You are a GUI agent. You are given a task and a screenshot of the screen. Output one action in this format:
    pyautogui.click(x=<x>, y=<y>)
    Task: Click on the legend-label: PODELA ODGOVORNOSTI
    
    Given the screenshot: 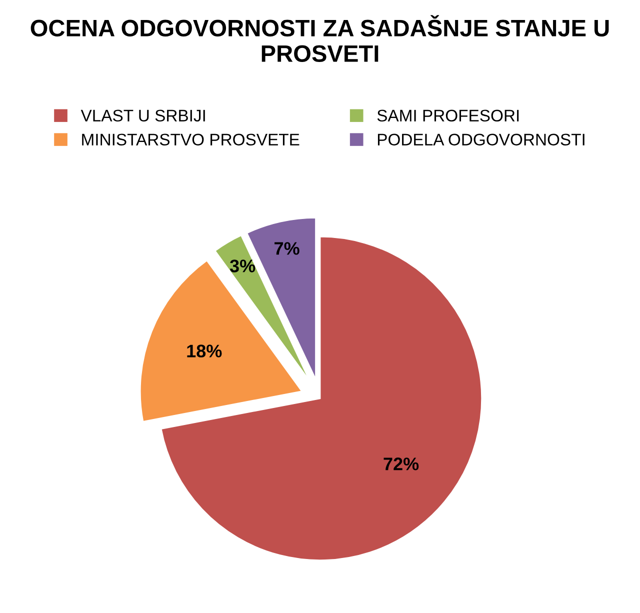 What is the action you would take?
    pyautogui.click(x=481, y=140)
    